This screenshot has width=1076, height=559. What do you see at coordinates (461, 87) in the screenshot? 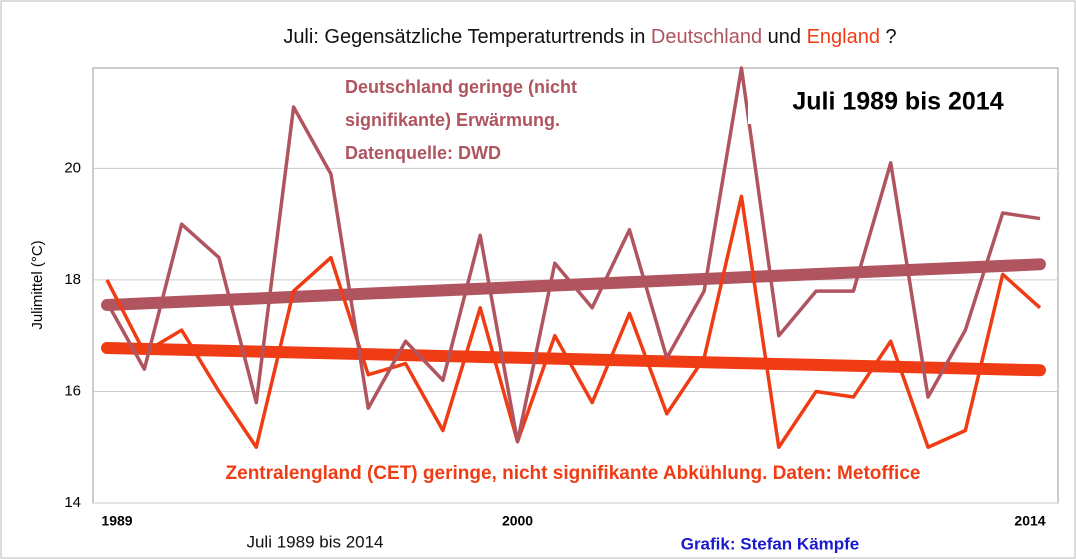
I see `annotation: Deutschland geringe (nicht` at bounding box center [461, 87].